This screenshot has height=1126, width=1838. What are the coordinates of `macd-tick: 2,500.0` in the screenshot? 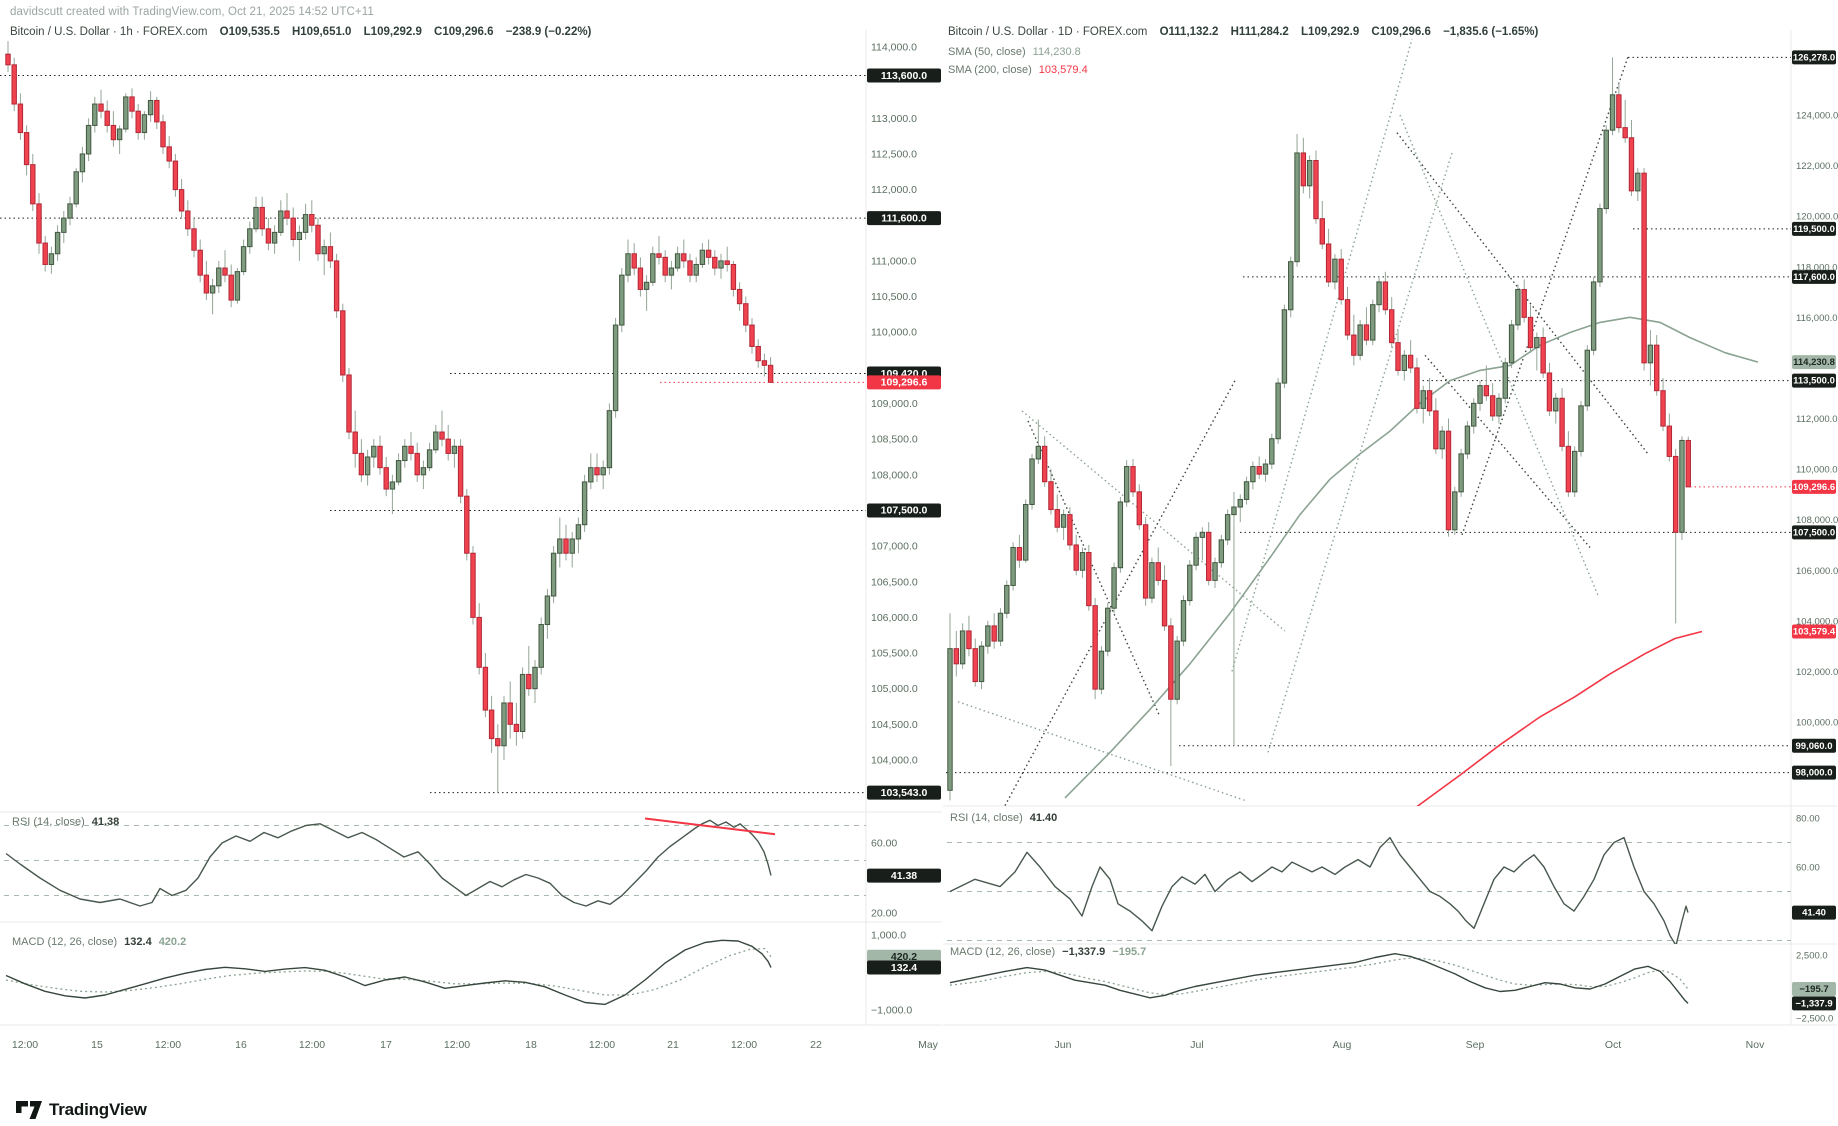 It's located at (1812, 956).